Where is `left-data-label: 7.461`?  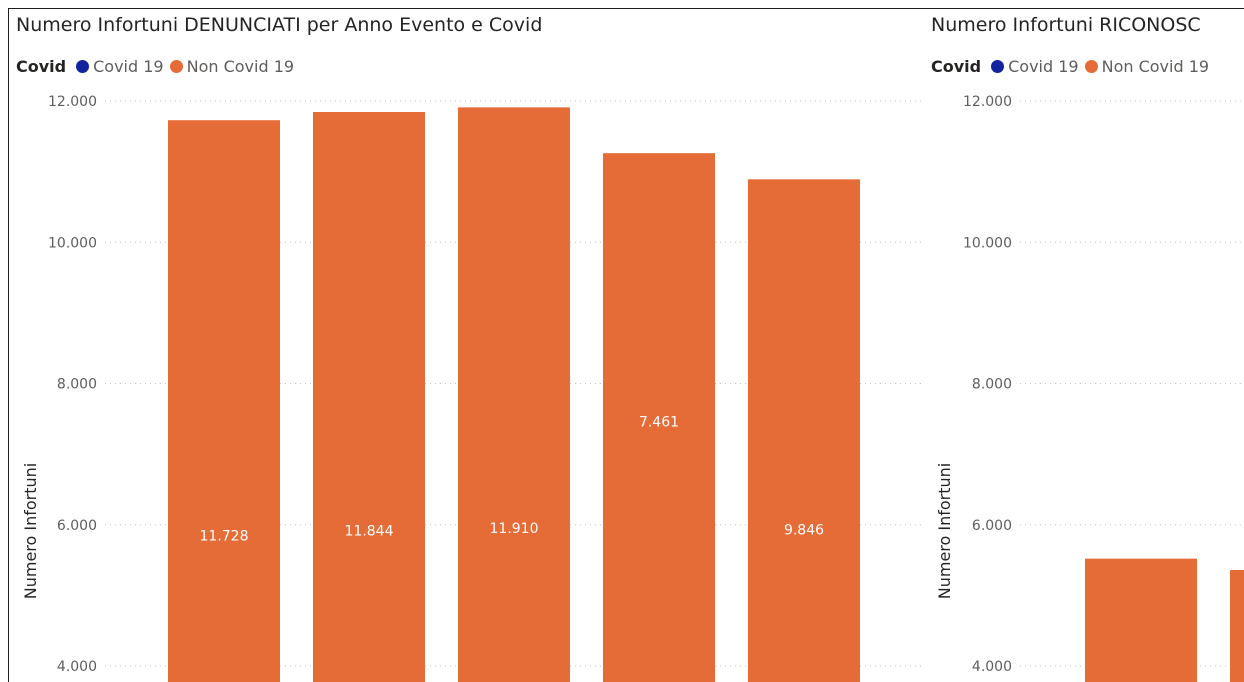 left-data-label: 7.461 is located at coordinates (659, 423).